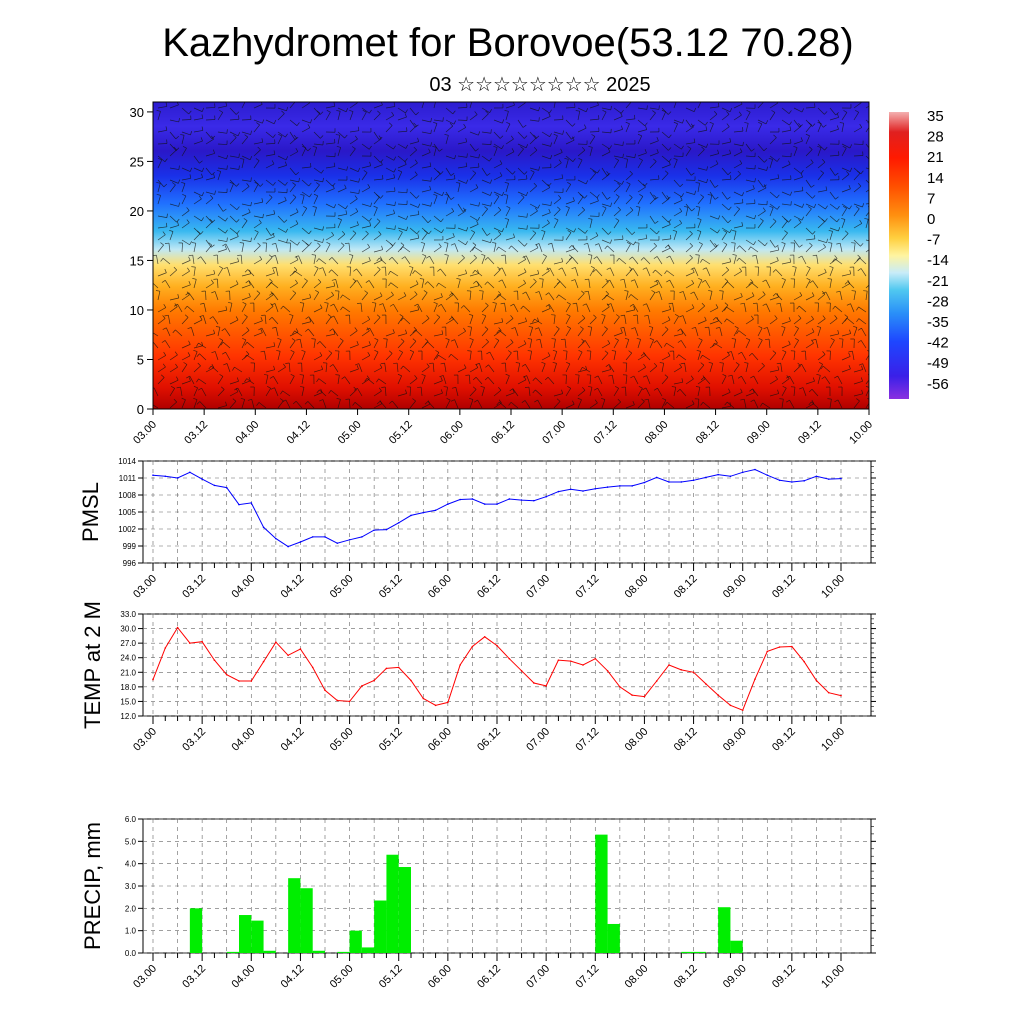 This screenshot has height=1024, width=1024. What do you see at coordinates (391, 977) in the screenshot?
I see `x-tick-label: 05.12` at bounding box center [391, 977].